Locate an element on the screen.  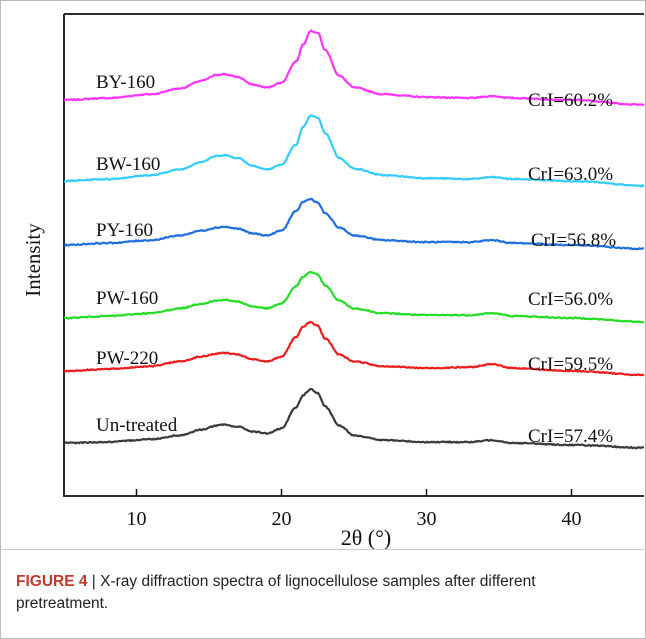
cri-annotation: CrI=60.2% is located at coordinates (570, 100).